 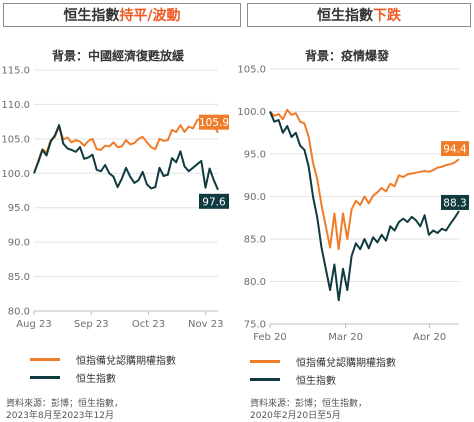 I want to click on header-left-accent: 持平/波動, so click(x=150, y=16).